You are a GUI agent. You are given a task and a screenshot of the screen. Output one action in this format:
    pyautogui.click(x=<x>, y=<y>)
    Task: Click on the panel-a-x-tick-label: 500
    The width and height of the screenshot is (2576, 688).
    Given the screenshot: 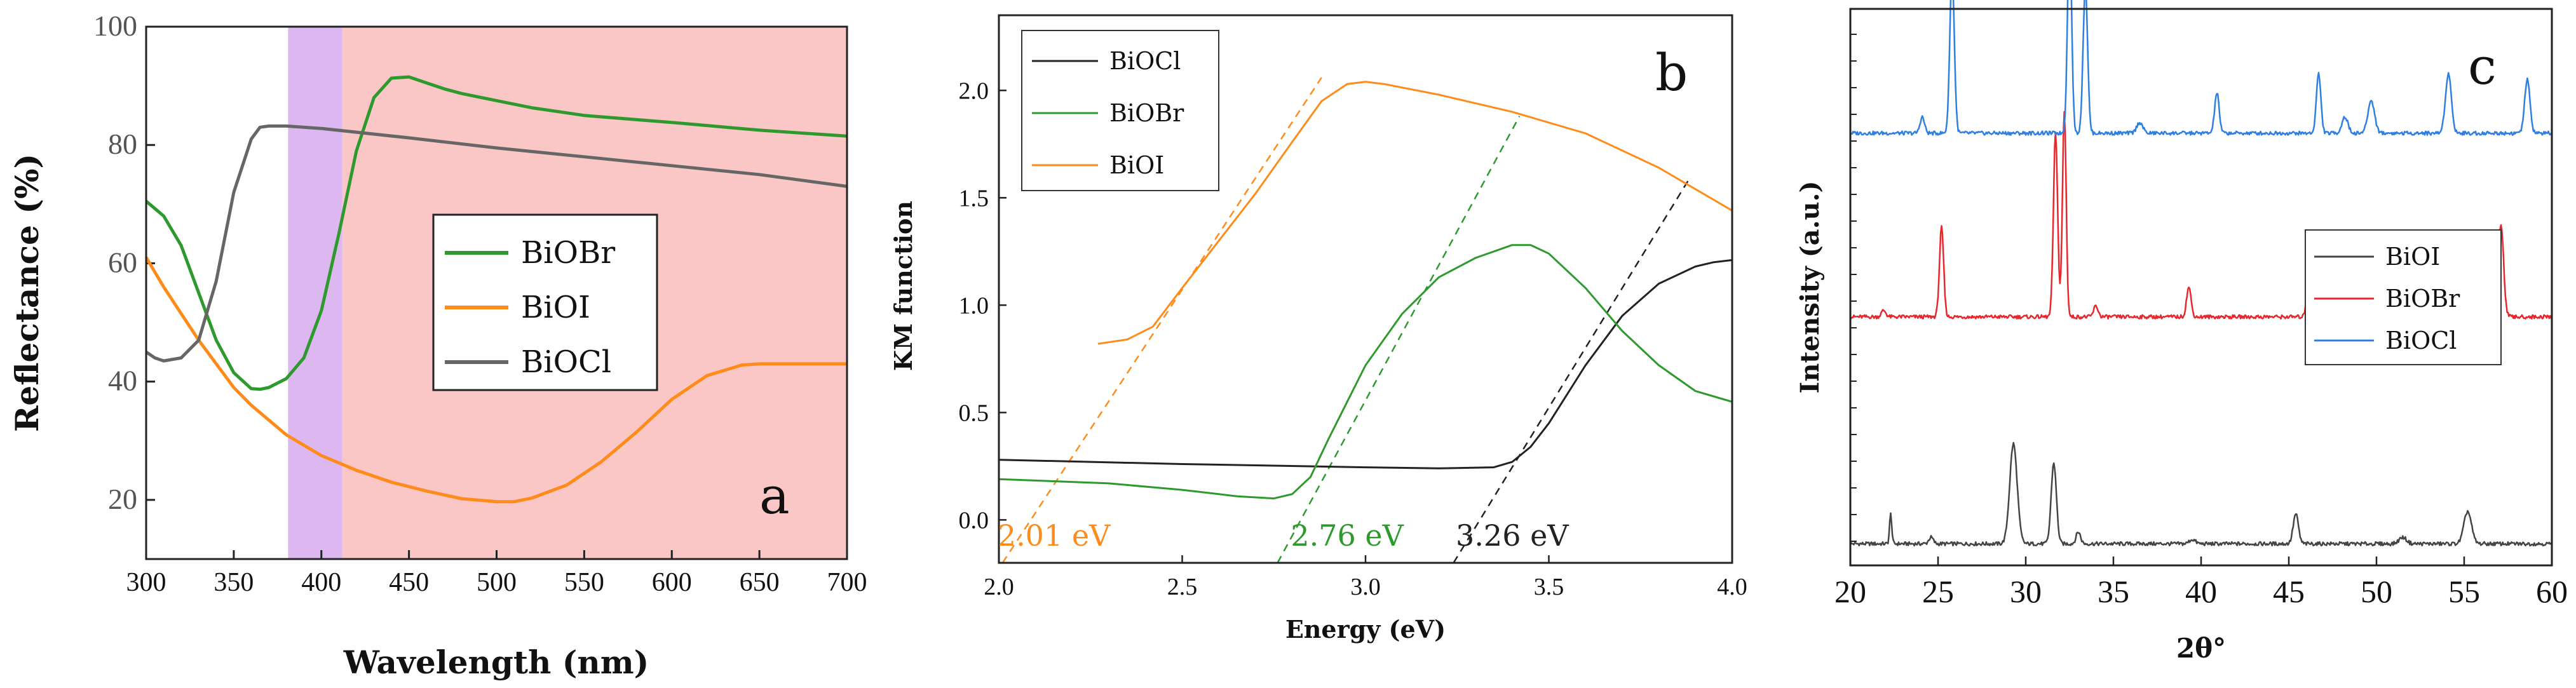 What is the action you would take?
    pyautogui.click(x=497, y=582)
    